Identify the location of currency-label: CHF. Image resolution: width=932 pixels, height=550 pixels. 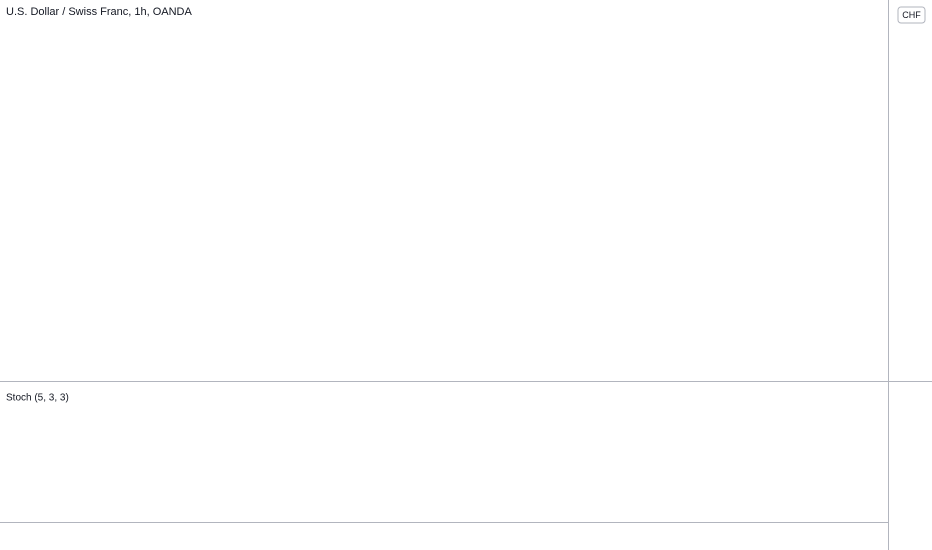
(911, 15).